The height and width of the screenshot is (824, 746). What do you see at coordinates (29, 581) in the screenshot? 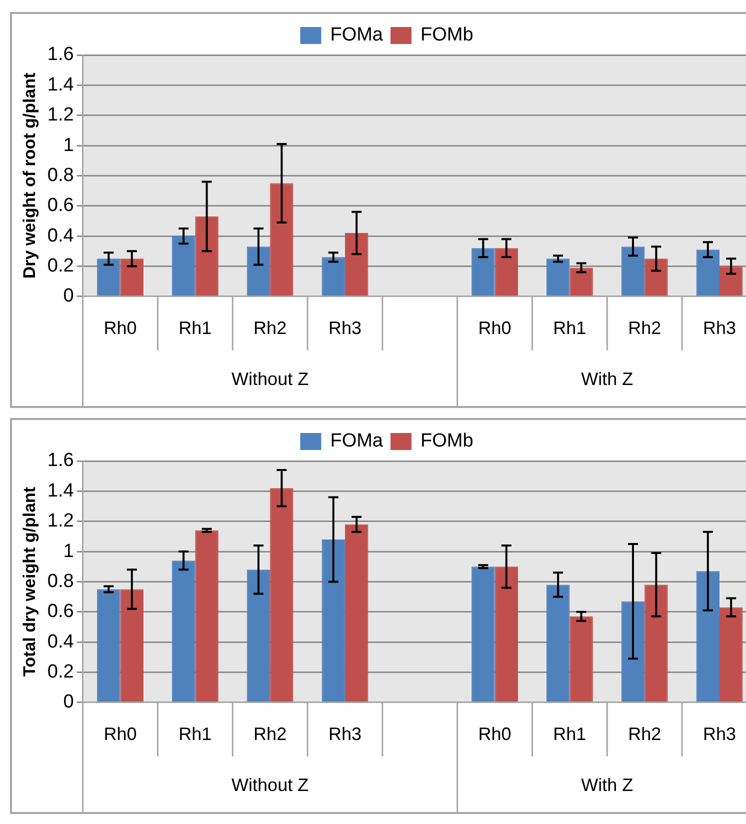
I see `y-axis-title: Total dry weight g/plant` at bounding box center [29, 581].